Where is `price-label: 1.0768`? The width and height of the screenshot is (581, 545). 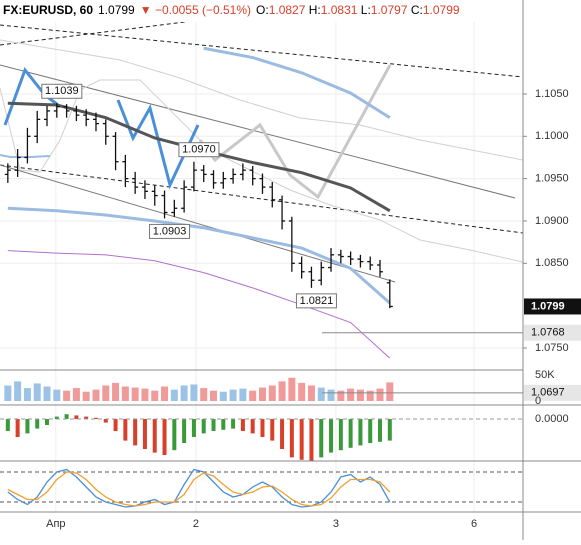 price-label: 1.0768 is located at coordinates (548, 333).